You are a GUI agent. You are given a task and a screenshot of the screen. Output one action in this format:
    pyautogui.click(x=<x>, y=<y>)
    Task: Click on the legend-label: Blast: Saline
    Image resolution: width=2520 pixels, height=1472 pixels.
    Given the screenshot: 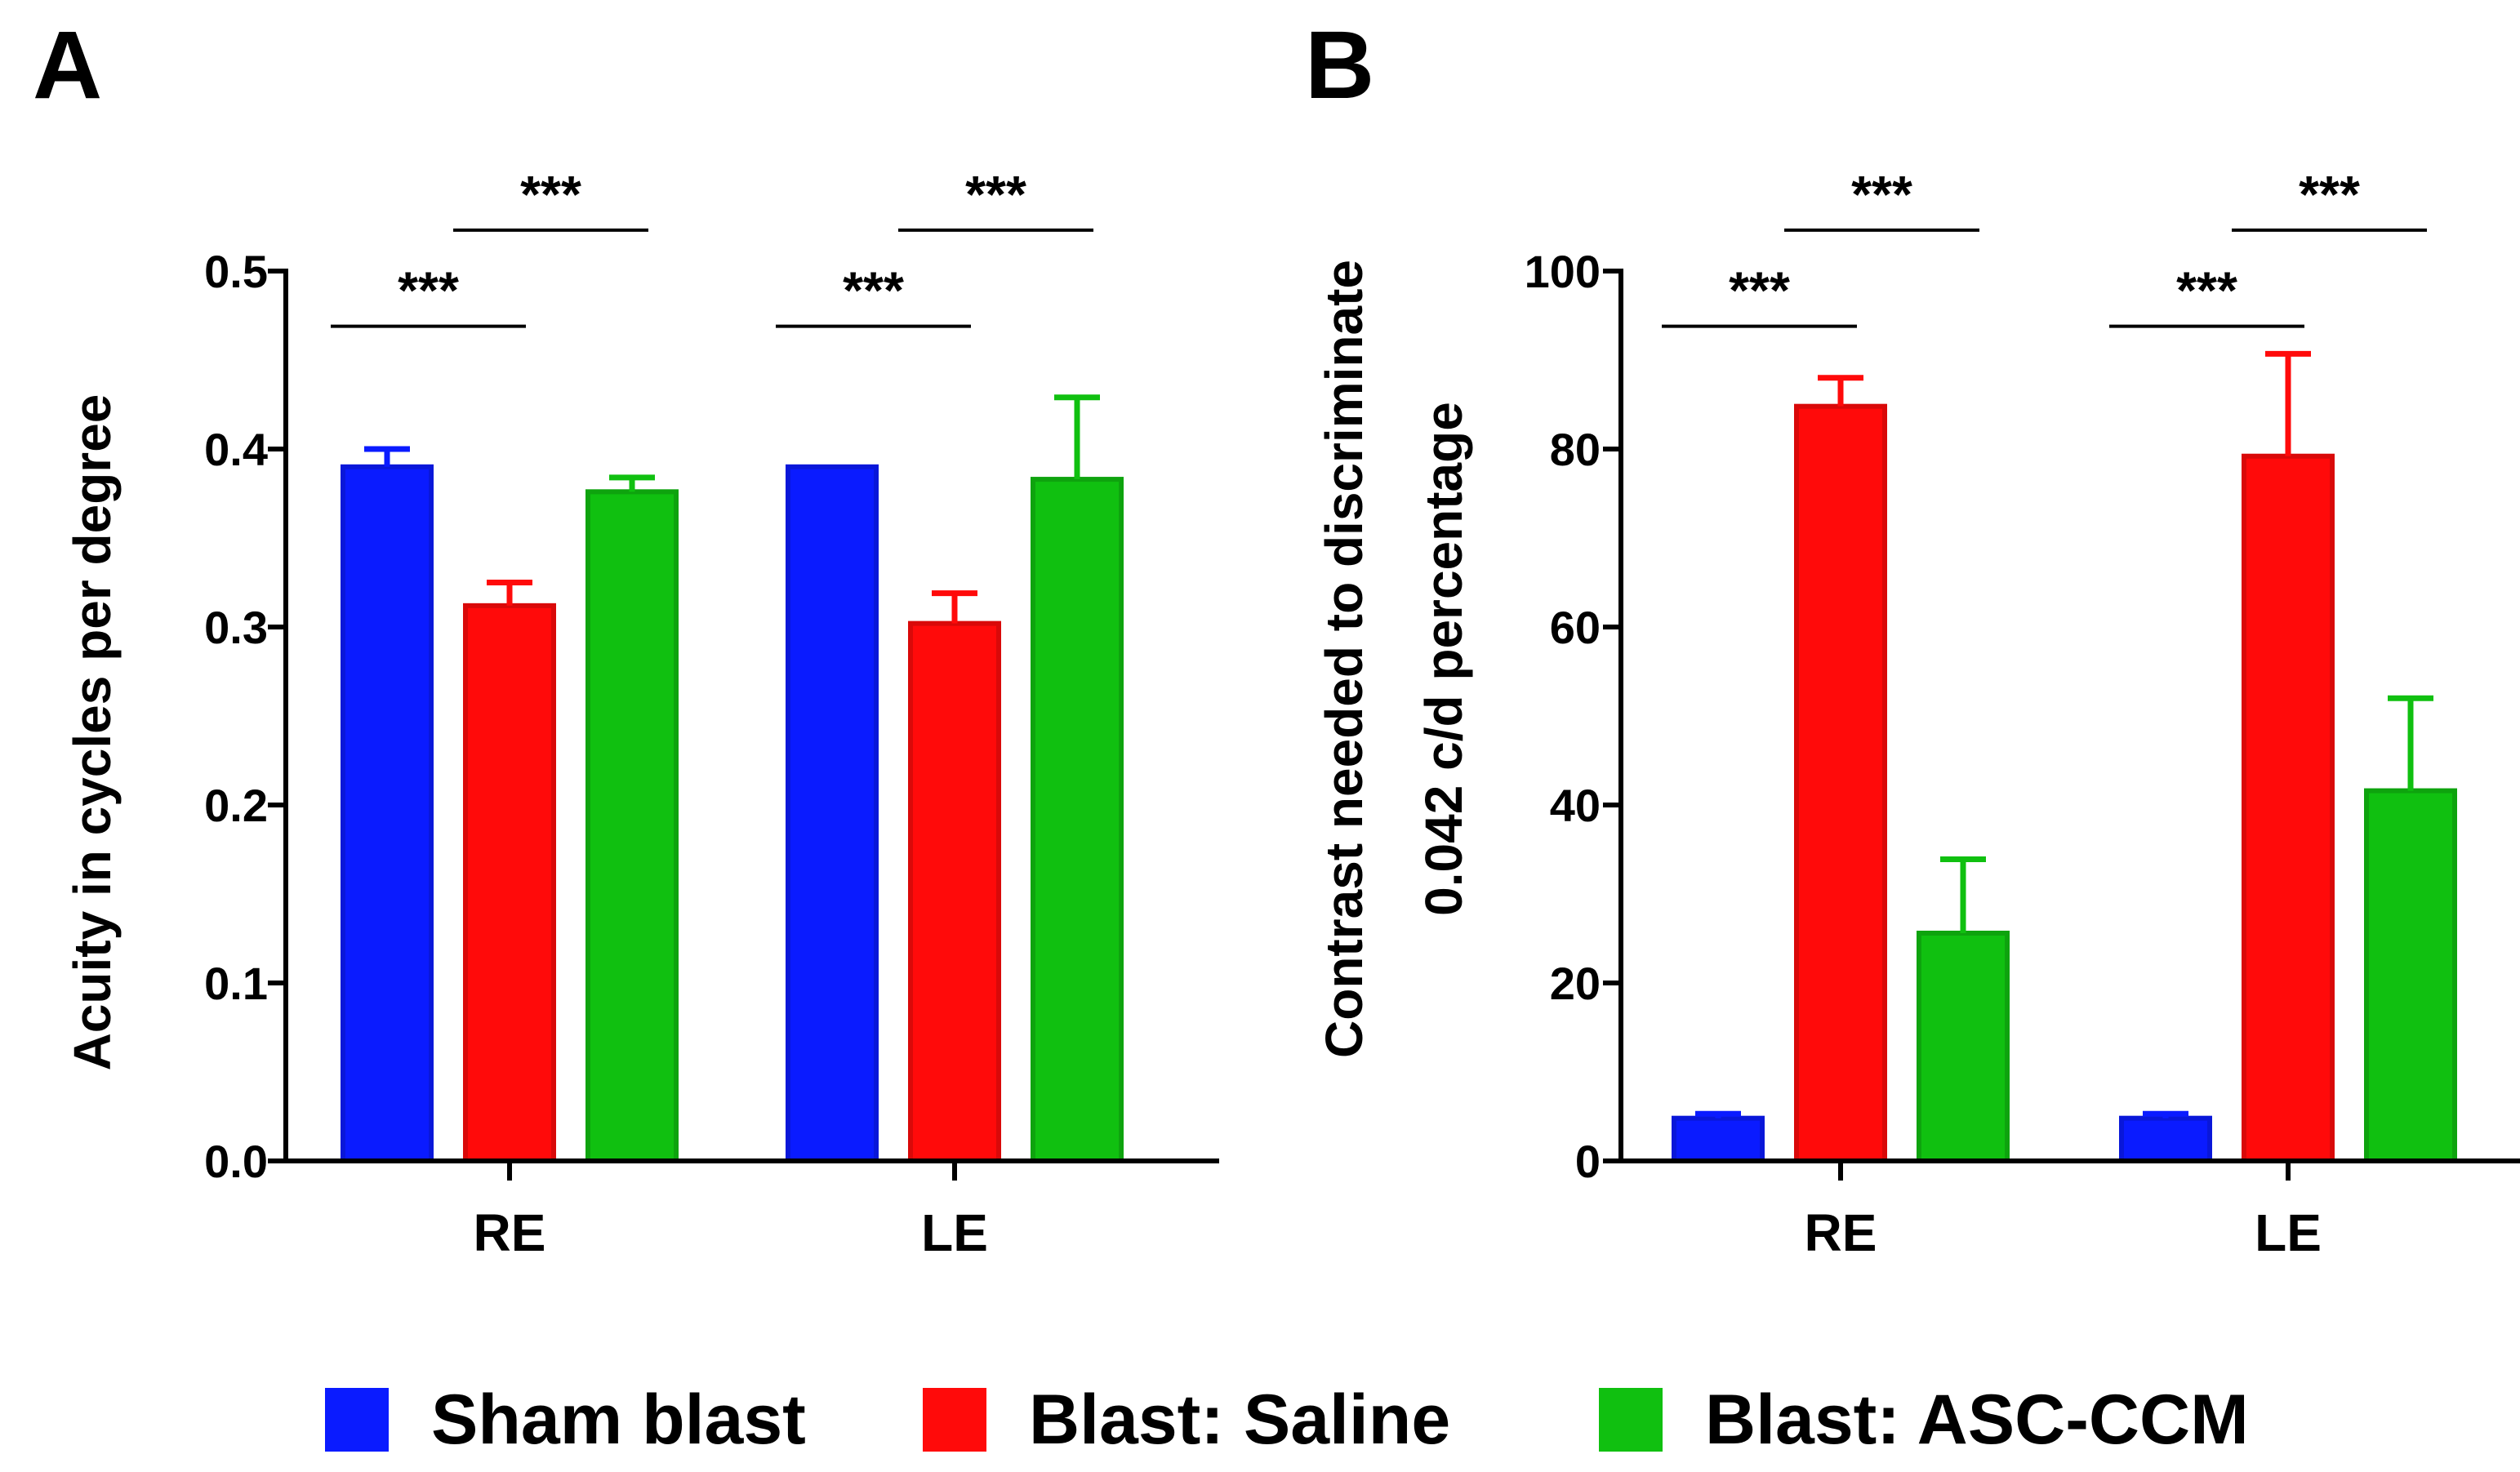 What is the action you would take?
    pyautogui.click(x=1239, y=1420)
    